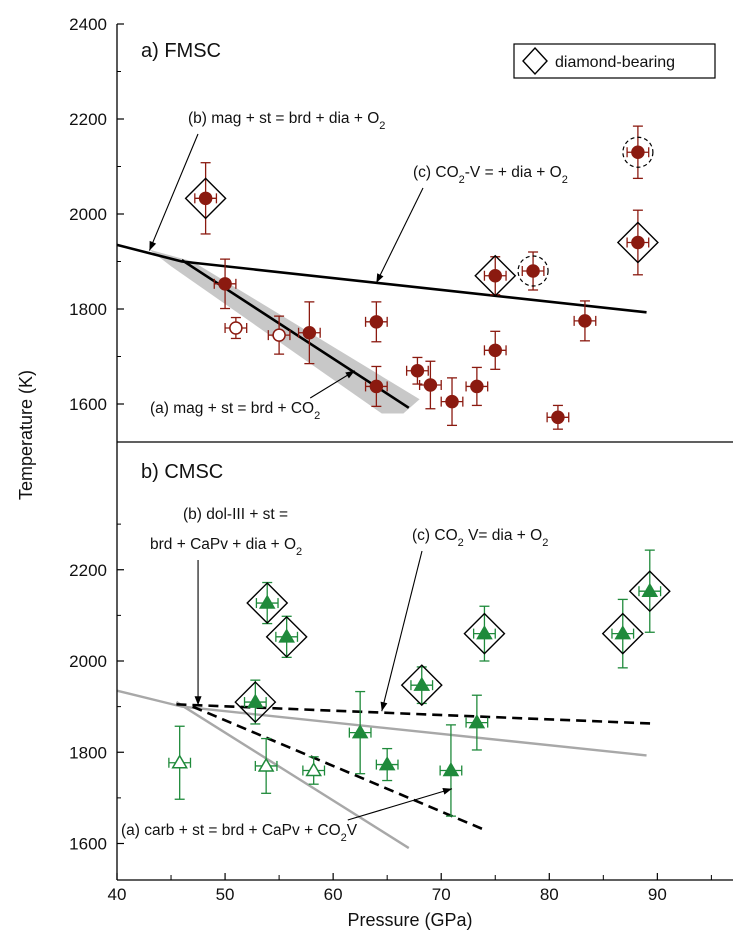  Describe the element at coordinates (235, 411) in the screenshot. I see `annotation-label: (a) mag + st = brd + CO2` at that location.